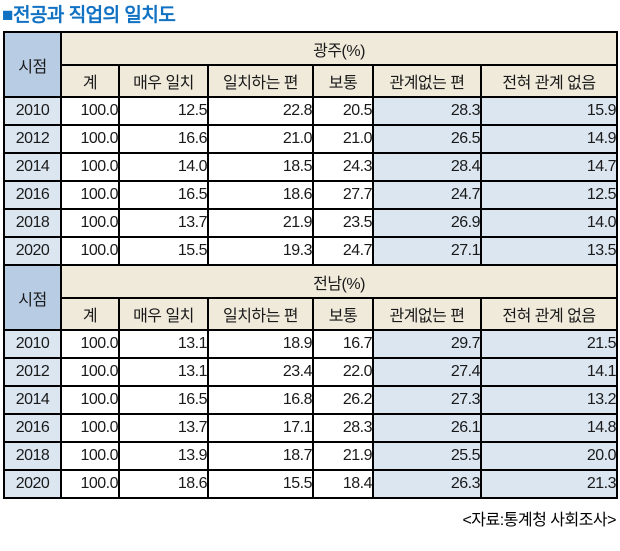 The width and height of the screenshot is (620, 551). I want to click on region-header: 전남(%), so click(339, 281).